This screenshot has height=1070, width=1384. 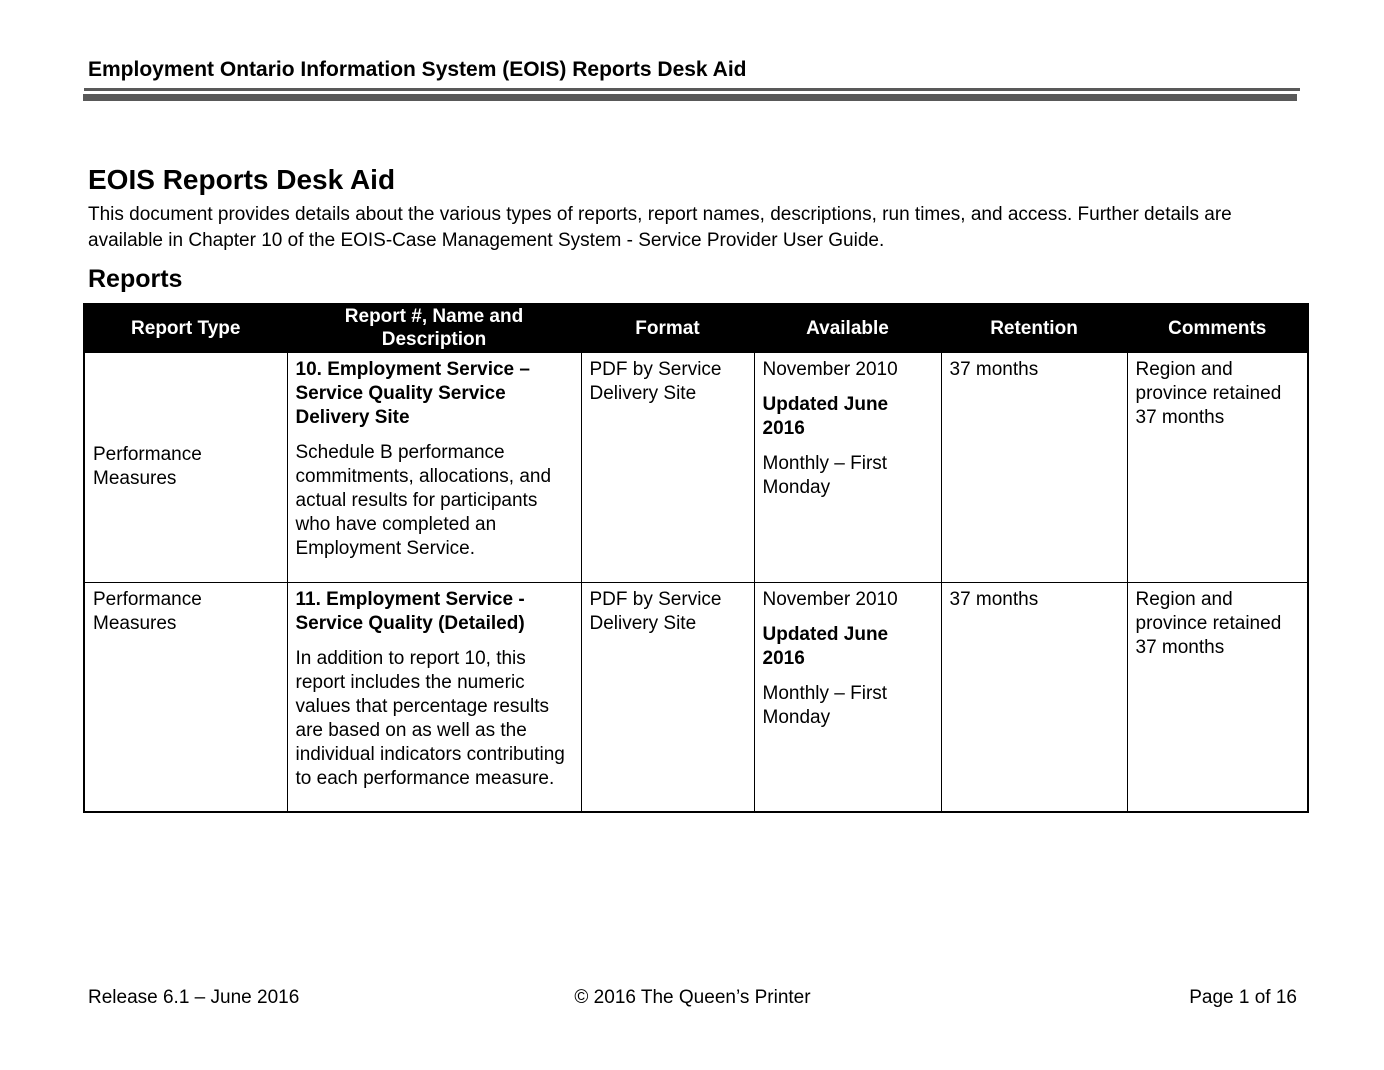 What do you see at coordinates (242, 179) in the screenshot?
I see `page-title: EOIS Reports Desk Aid` at bounding box center [242, 179].